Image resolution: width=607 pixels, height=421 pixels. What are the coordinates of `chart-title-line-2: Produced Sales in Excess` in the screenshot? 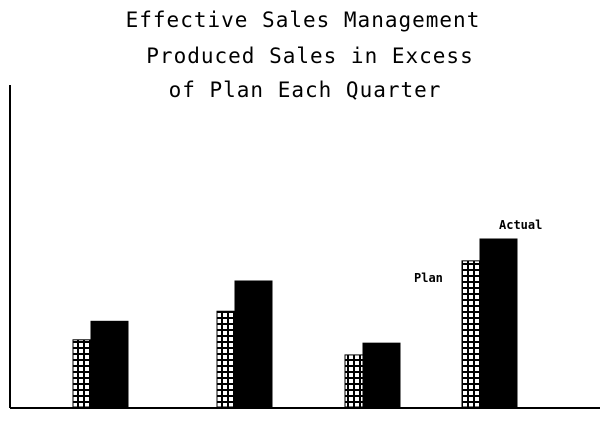 It's located at (309, 56).